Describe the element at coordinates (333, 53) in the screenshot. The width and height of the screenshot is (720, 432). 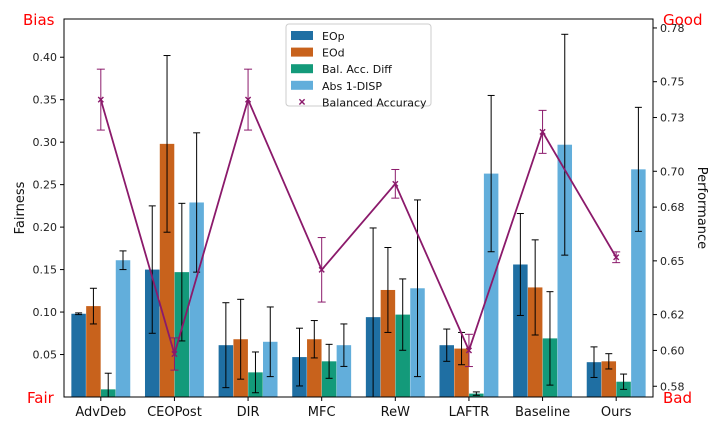
I see `legend-label: EOd` at that location.